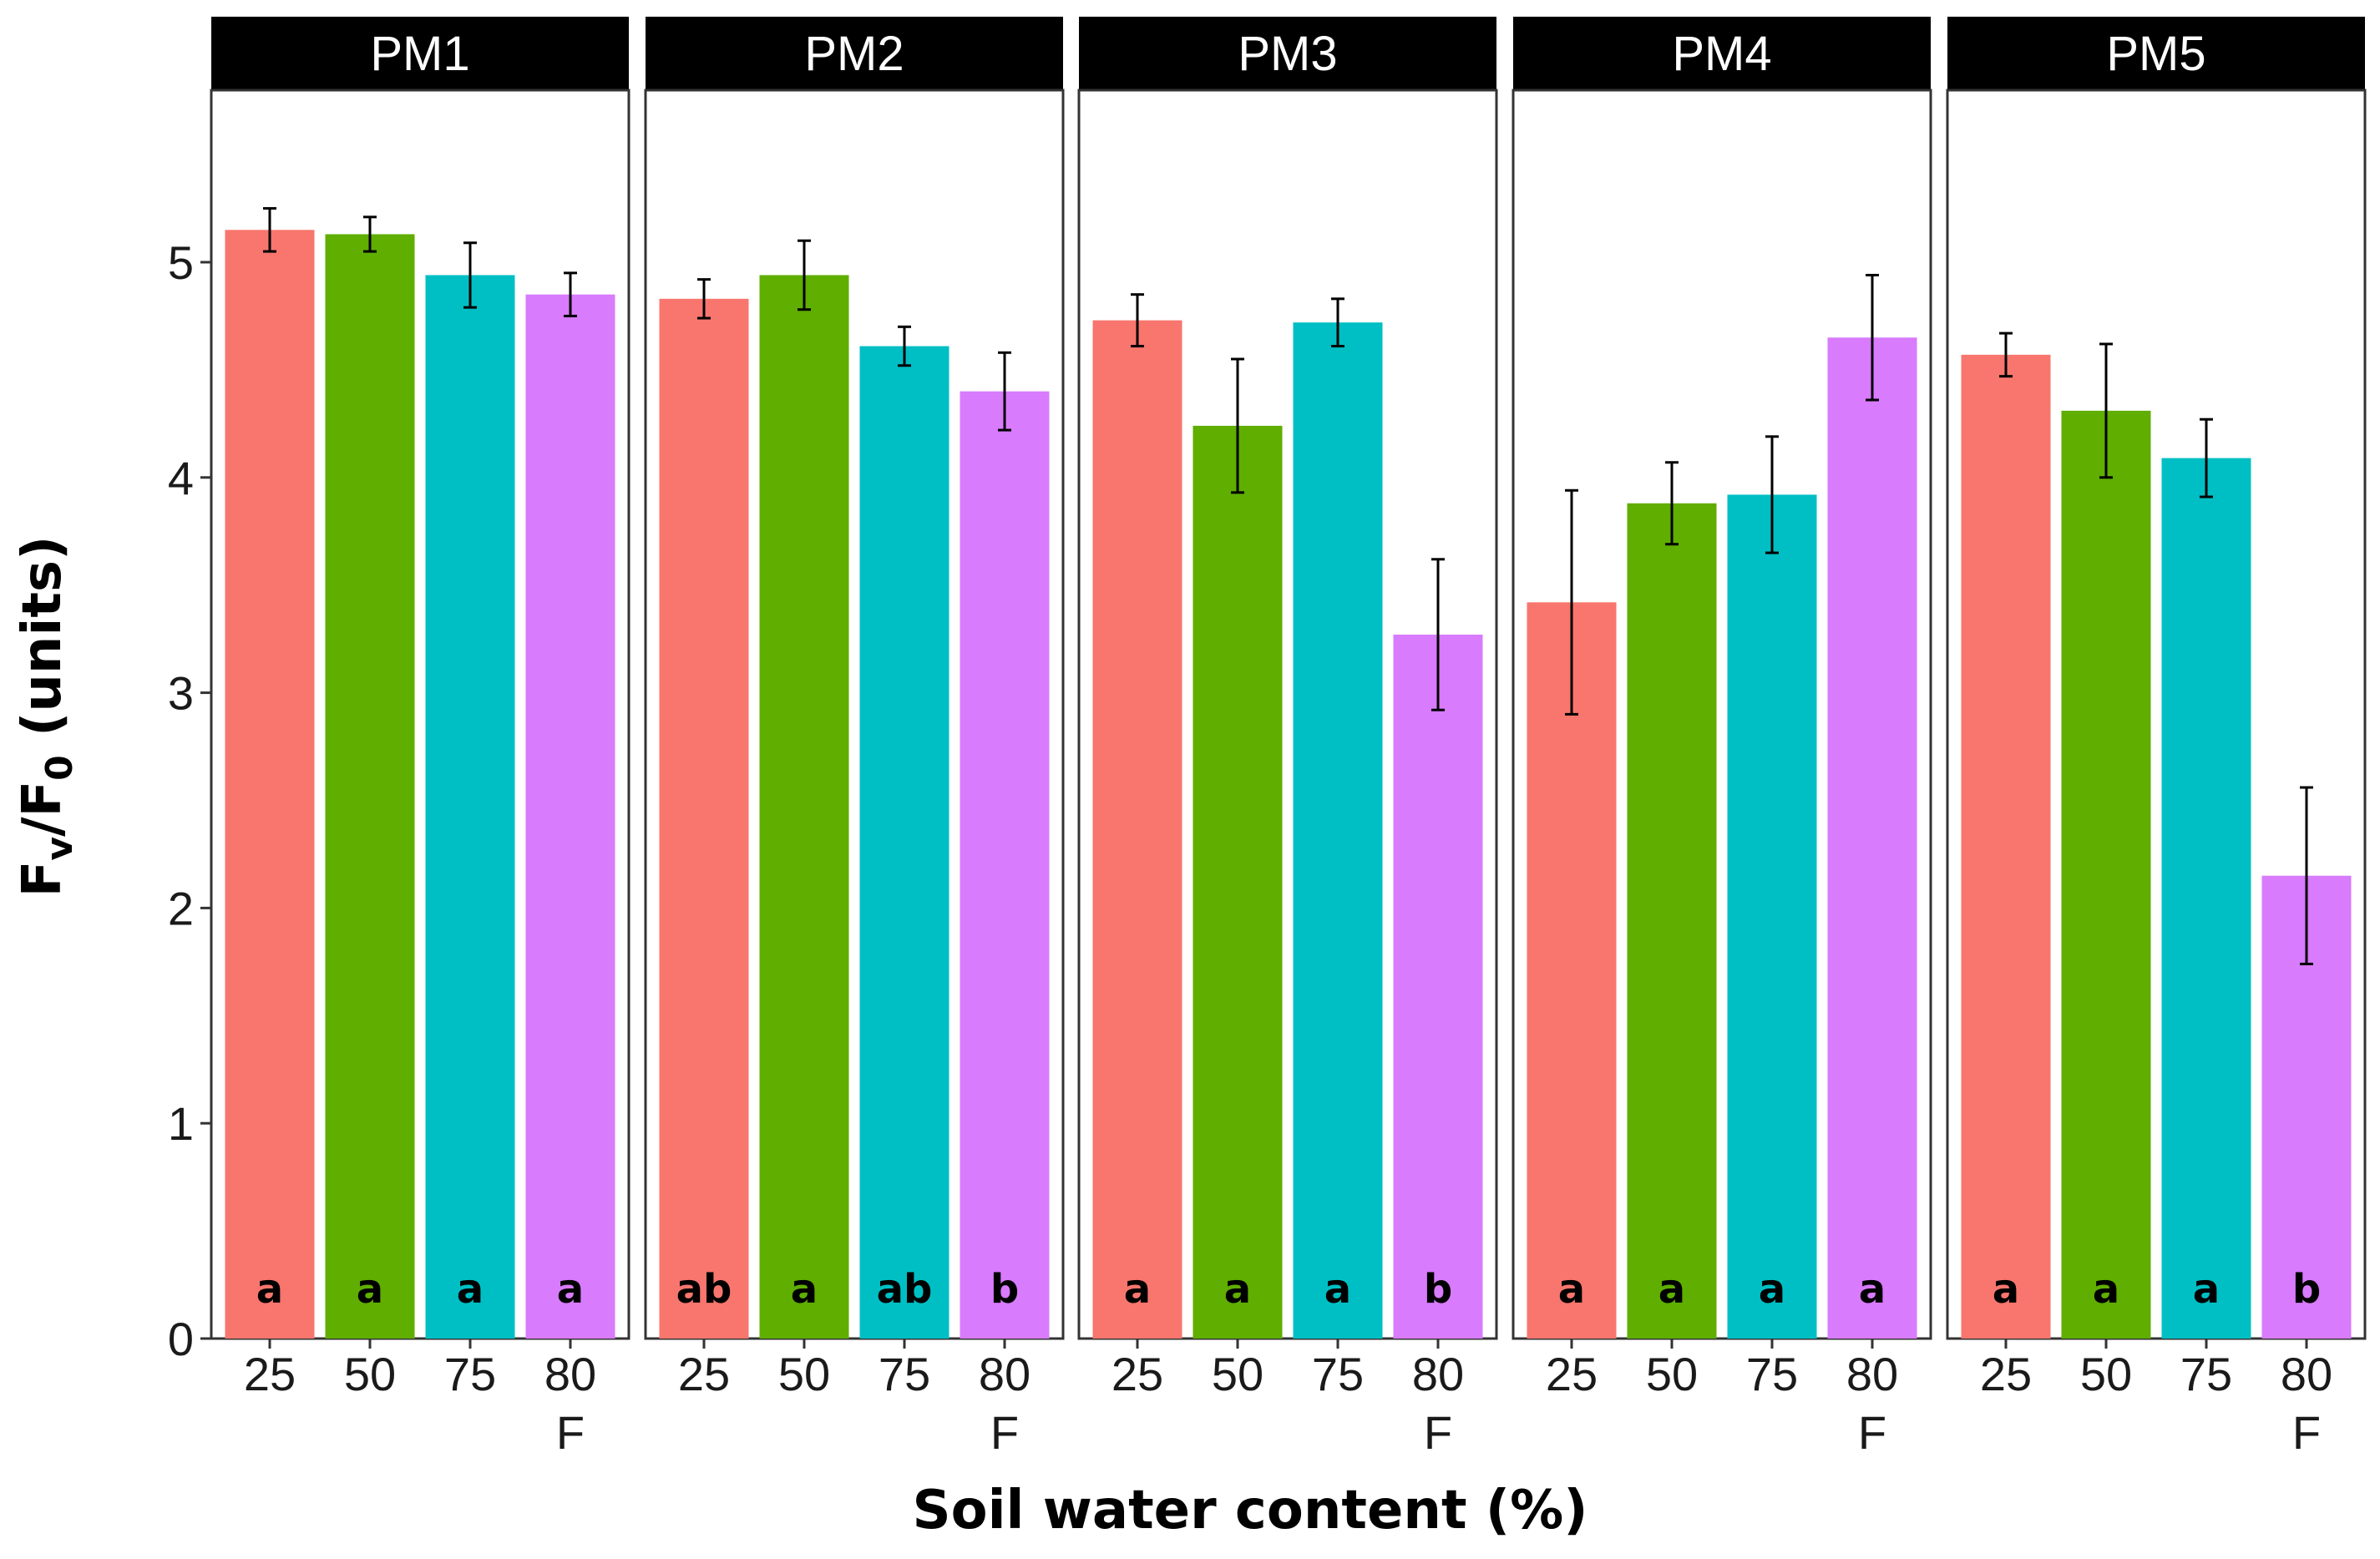  Describe the element at coordinates (42, 879) in the screenshot. I see `y-axis-title-part: F` at that location.